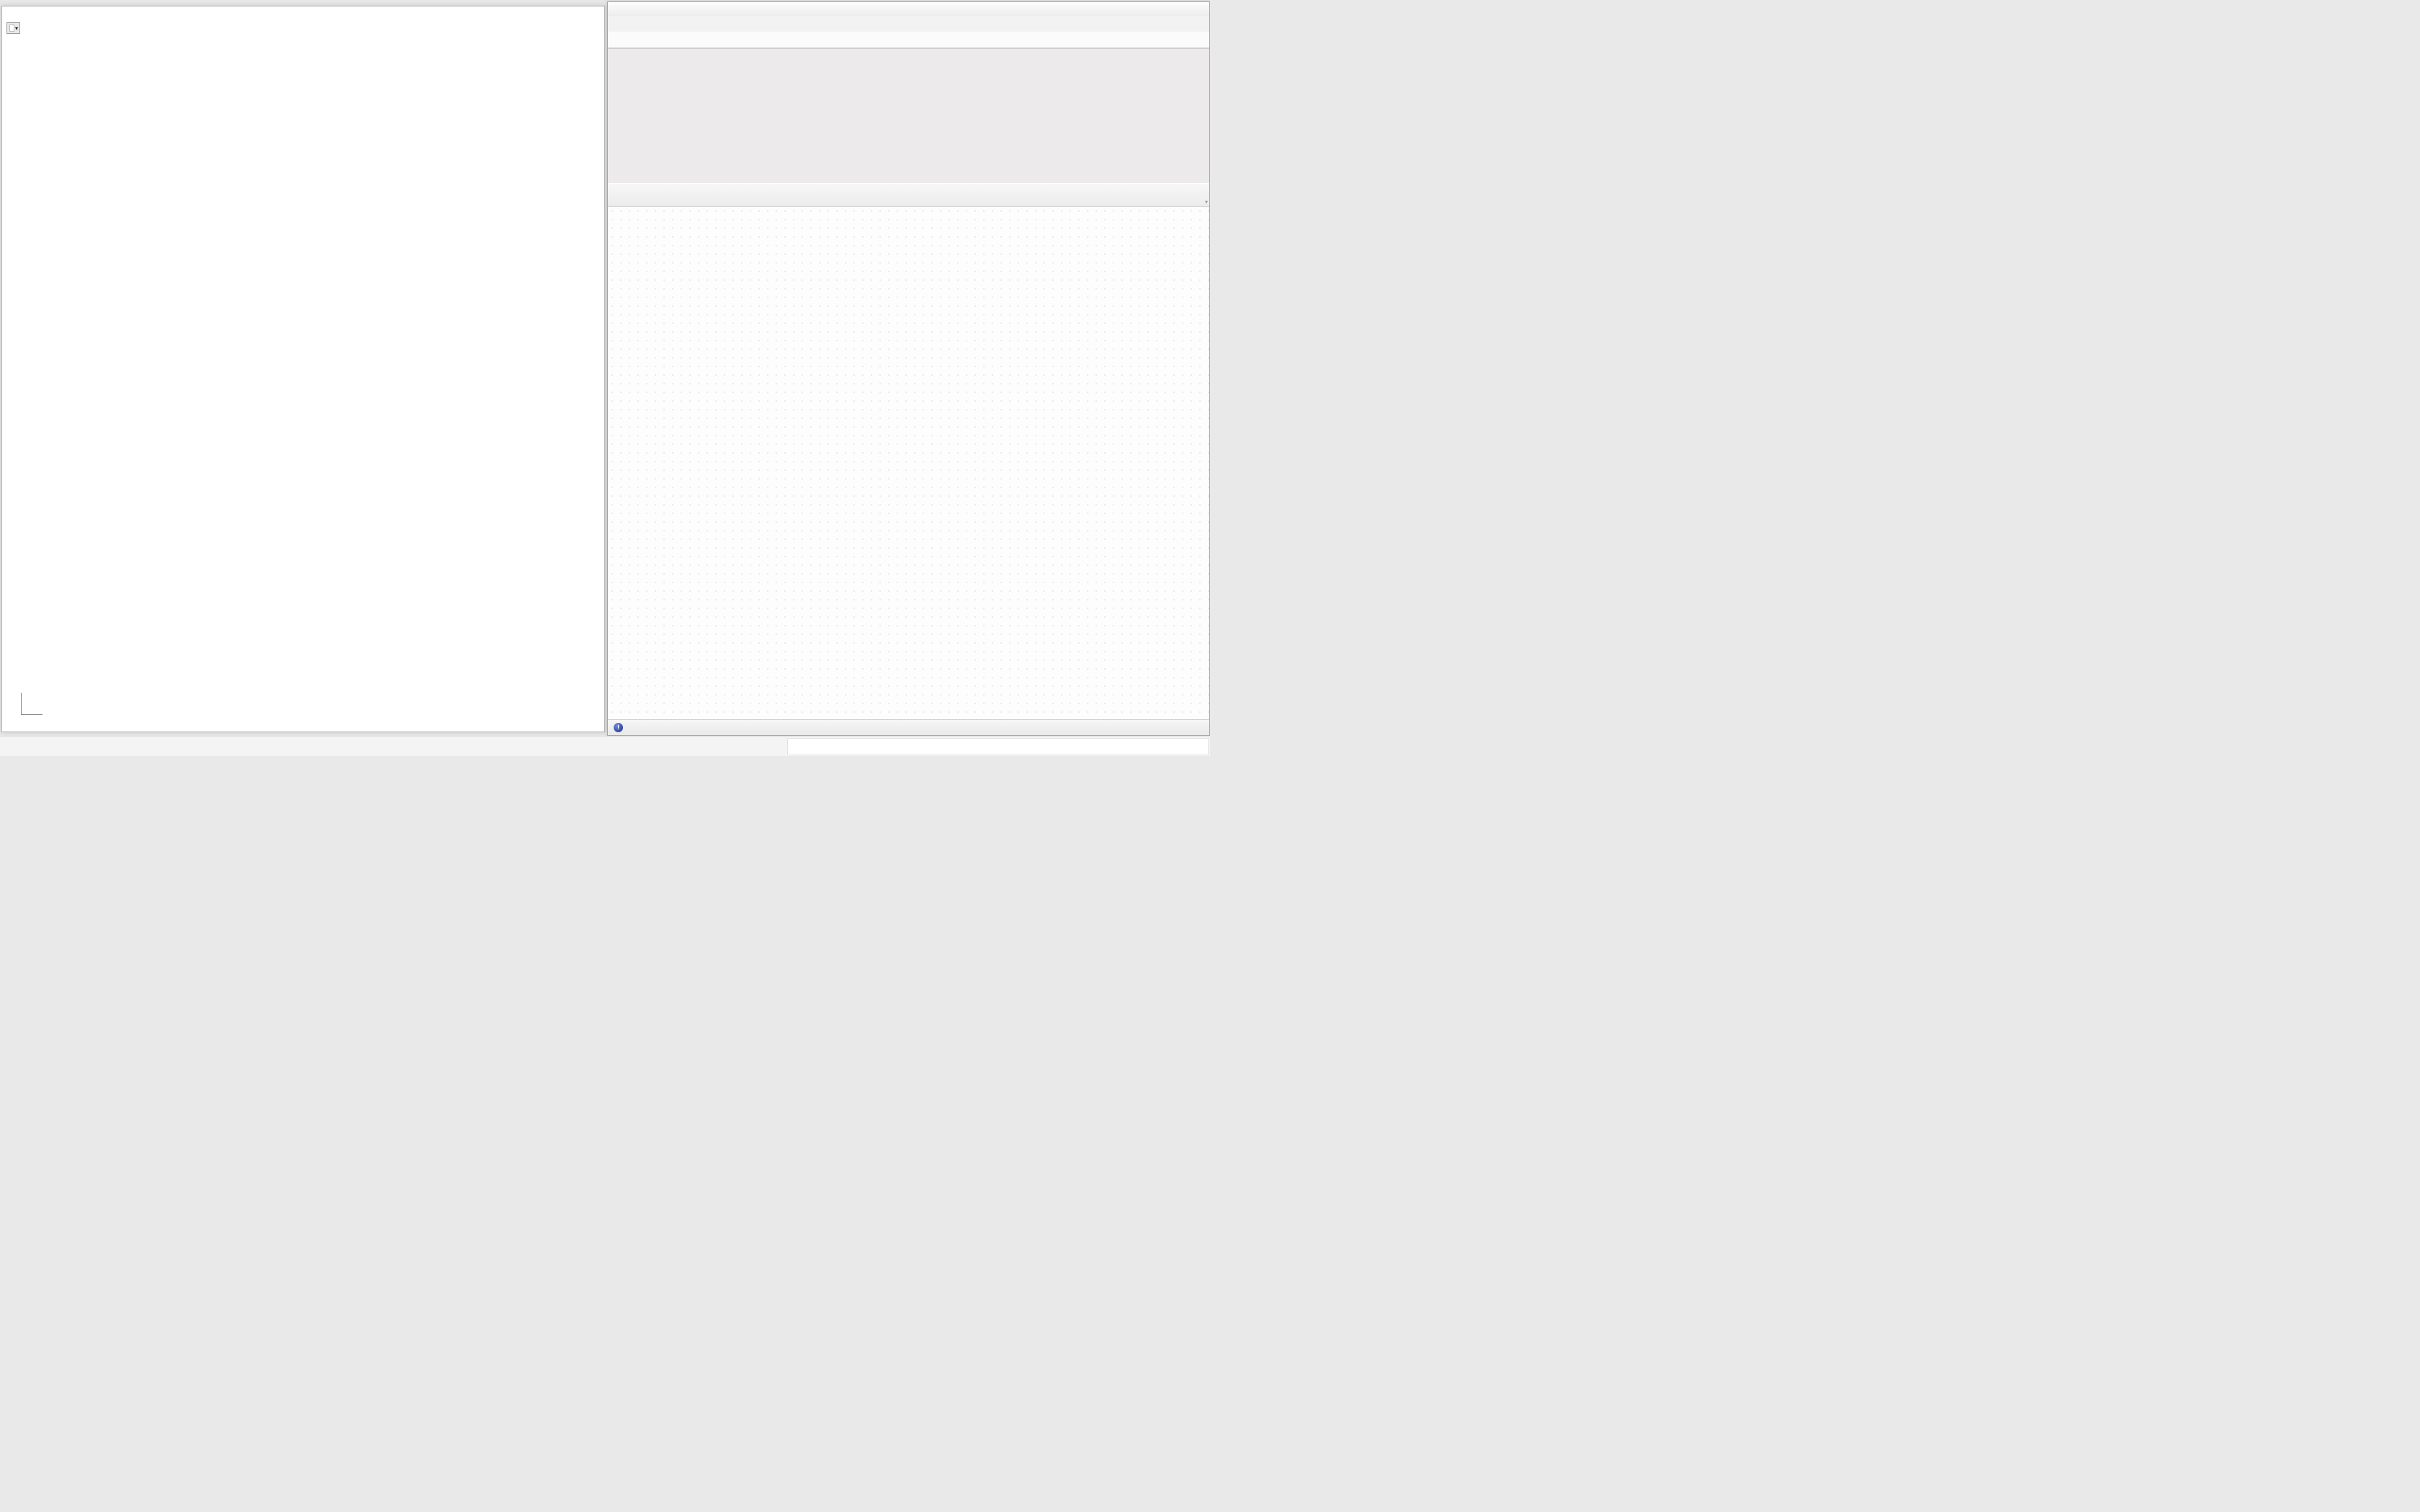 This screenshot has height=1512, width=2420. I want to click on gh-component-palettes, so click(909, 116).